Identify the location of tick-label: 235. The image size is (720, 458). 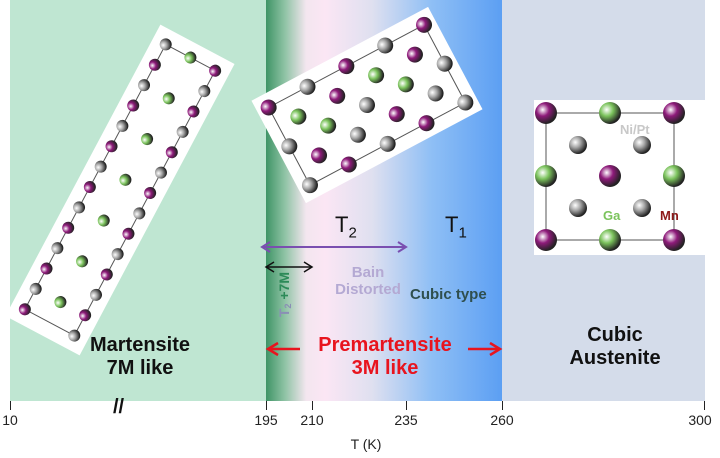
(406, 420).